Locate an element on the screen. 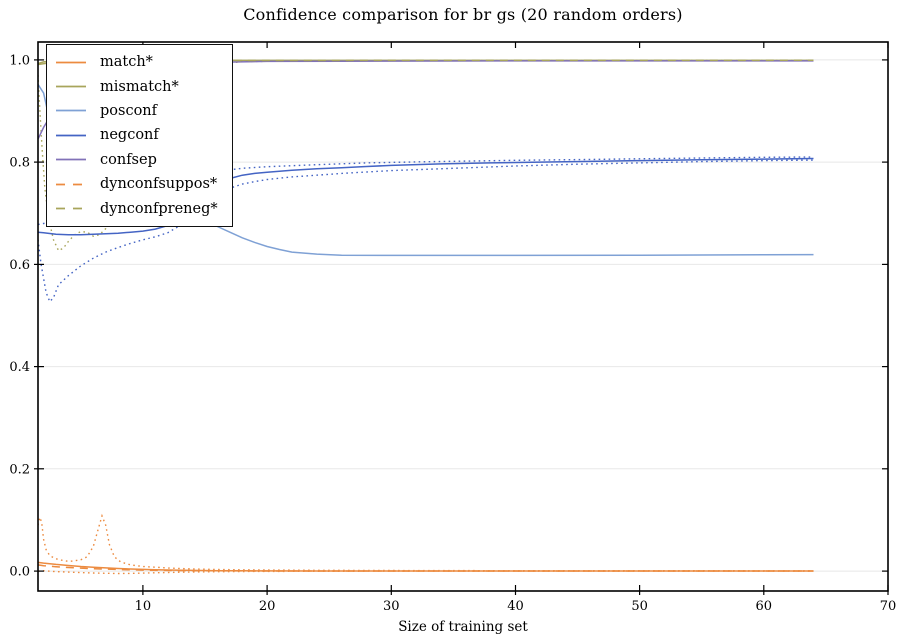 This screenshot has width=906, height=644. series-match-upper-std is located at coordinates (426, 542).